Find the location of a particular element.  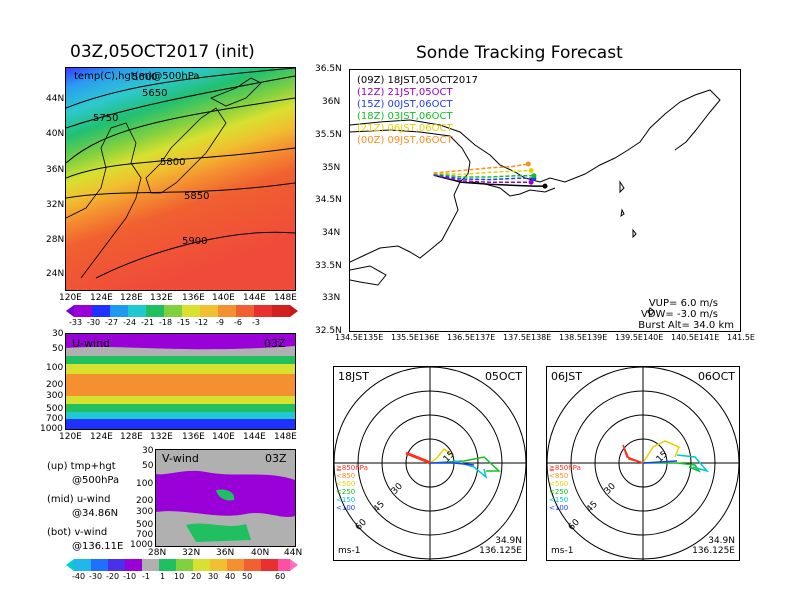

colorbar-label: -15 is located at coordinates (184, 322).